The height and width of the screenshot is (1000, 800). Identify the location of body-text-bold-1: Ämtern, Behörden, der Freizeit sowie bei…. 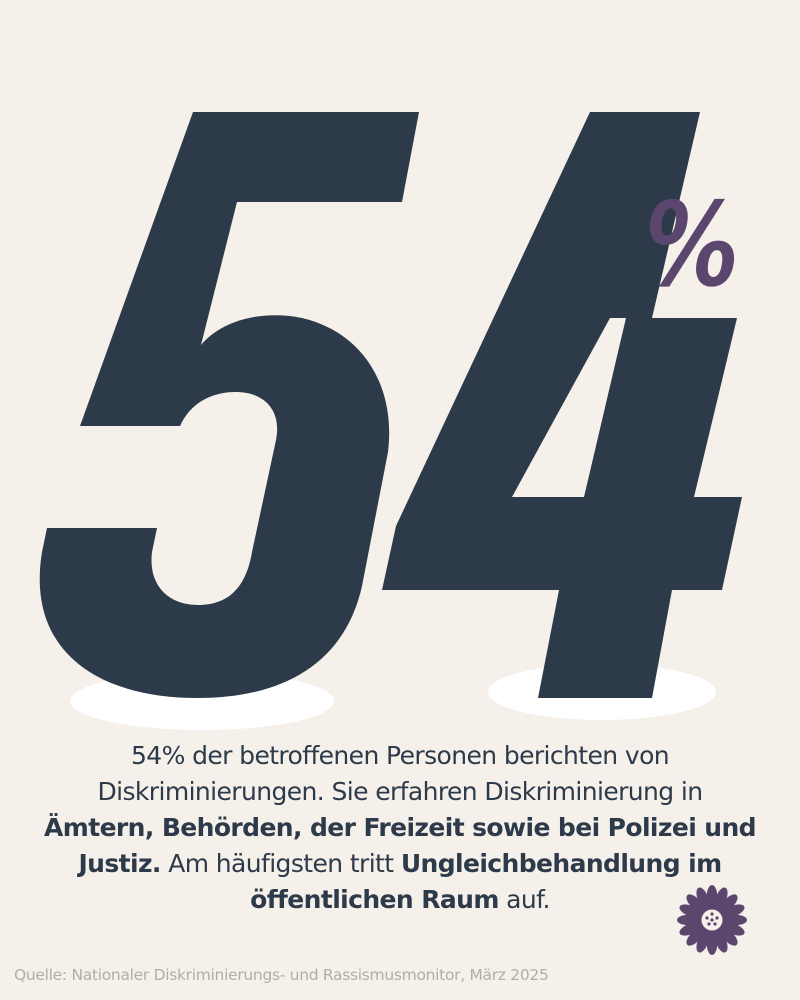
(400, 845).